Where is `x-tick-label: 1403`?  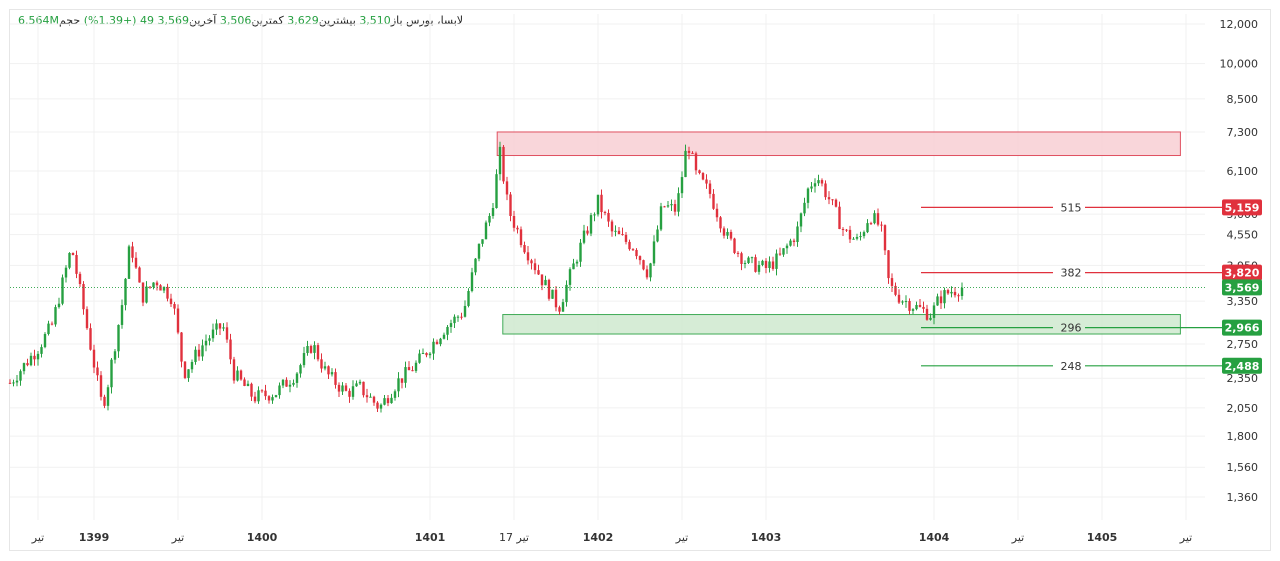
x-tick-label: 1403 is located at coordinates (766, 537).